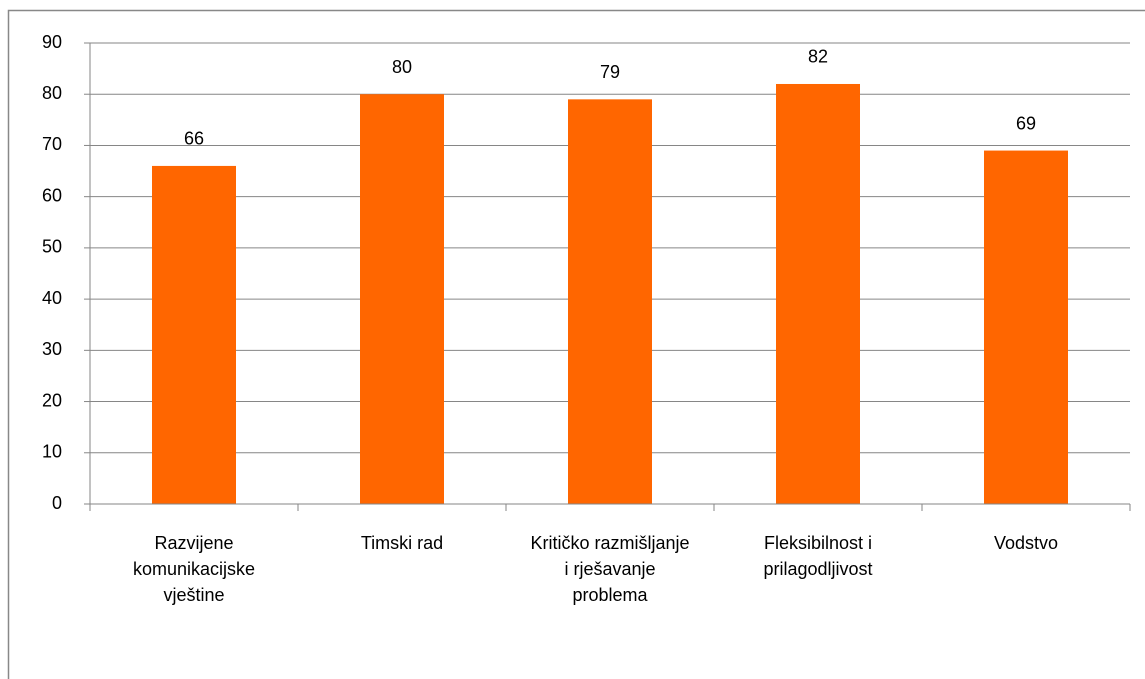 The height and width of the screenshot is (679, 1145). Describe the element at coordinates (52, 400) in the screenshot. I see `y-tick-label: 20` at that location.